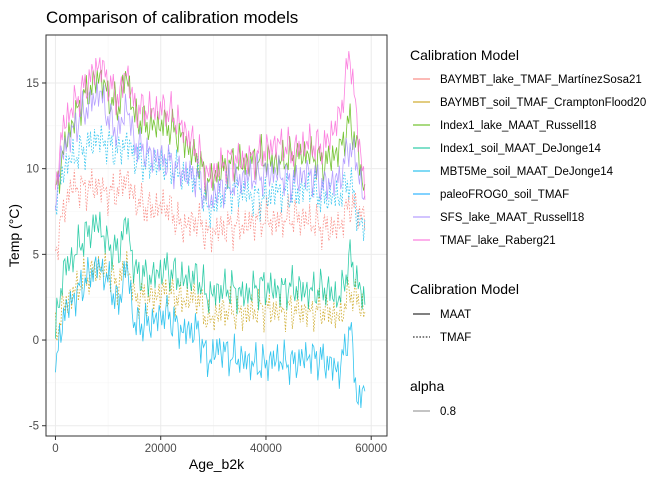  Describe the element at coordinates (448, 412) in the screenshot. I see `legend-label: 0.8` at that location.